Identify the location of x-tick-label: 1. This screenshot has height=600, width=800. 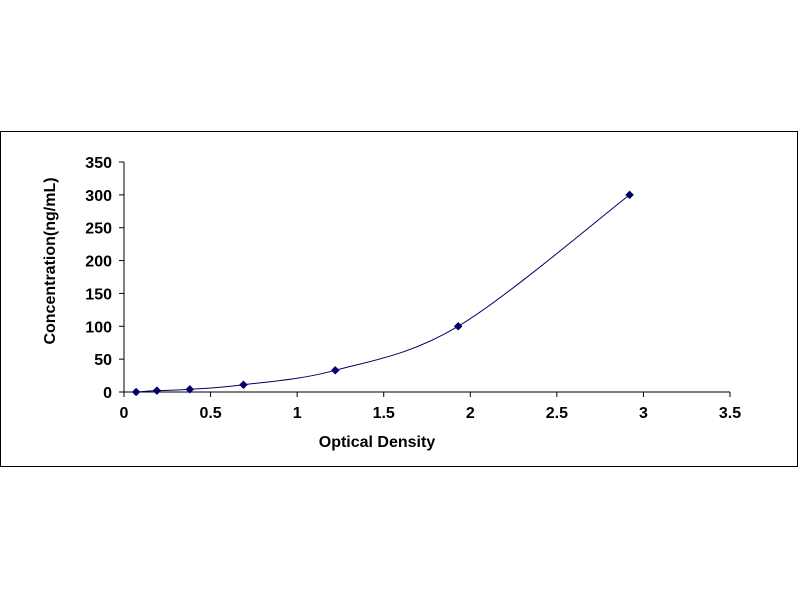
(297, 413).